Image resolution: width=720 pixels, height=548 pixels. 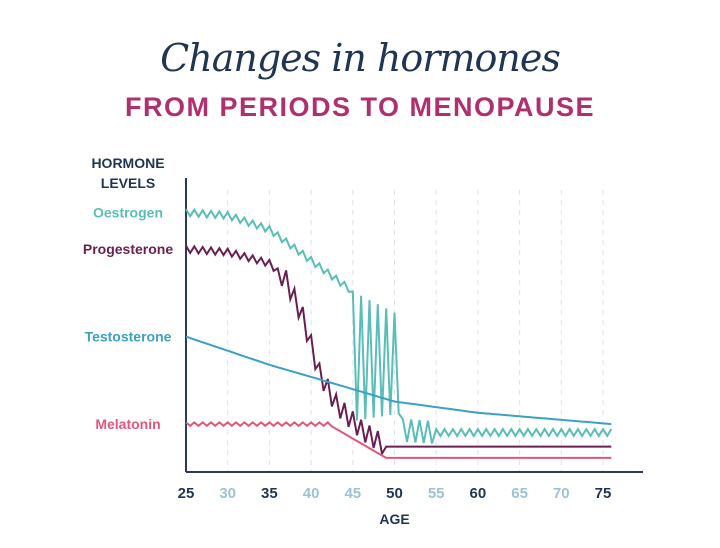 What do you see at coordinates (128, 337) in the screenshot?
I see `legend-label-testosterone: Testosterone` at bounding box center [128, 337].